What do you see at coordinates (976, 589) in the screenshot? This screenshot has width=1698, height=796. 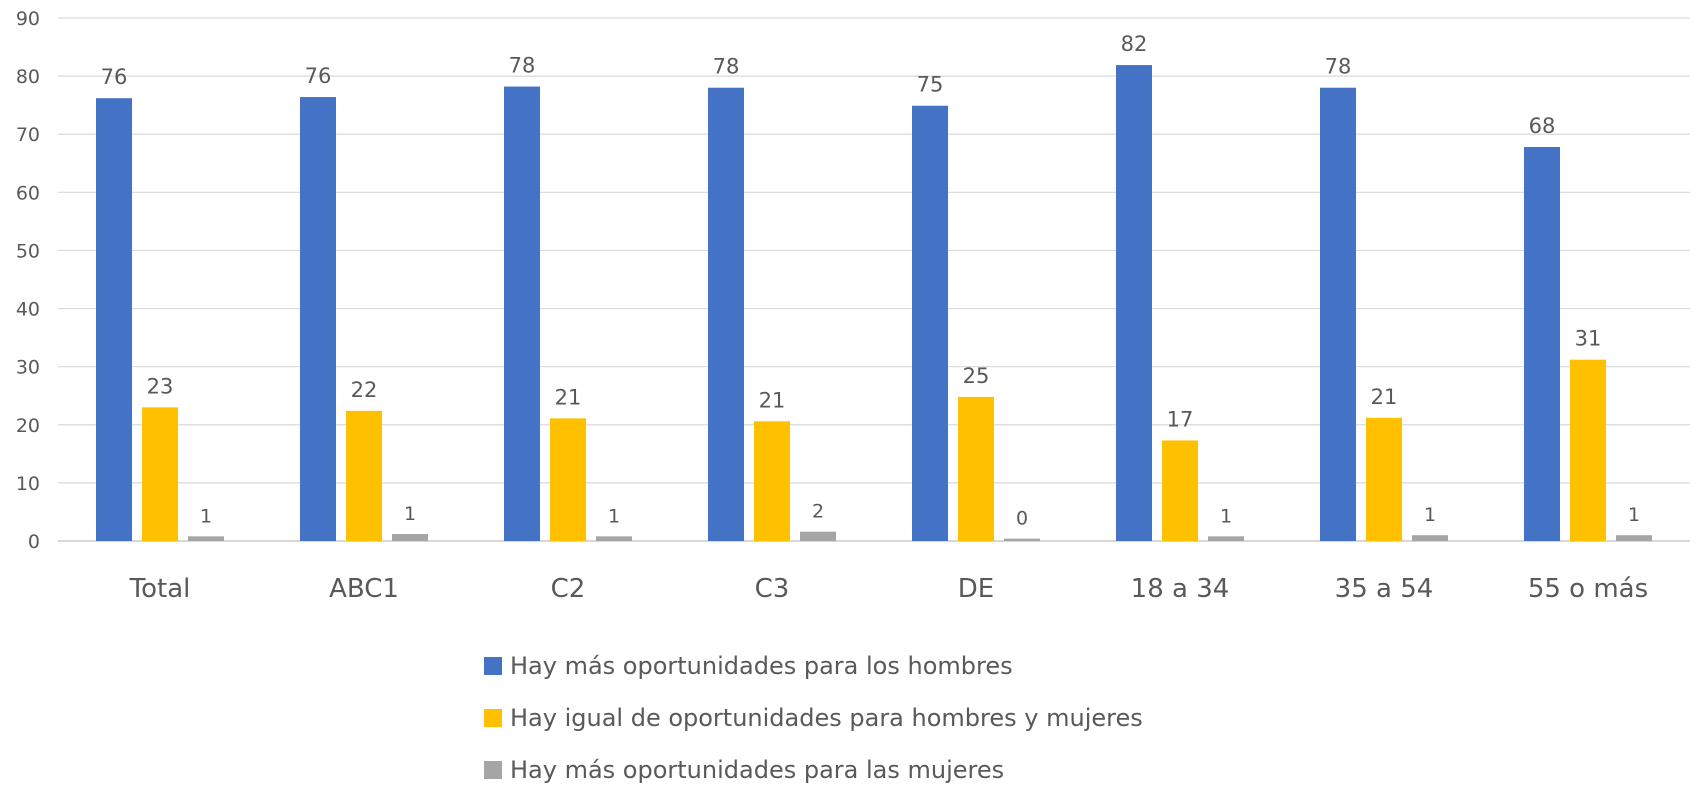 I see `x-tick-label: DE` at bounding box center [976, 589].